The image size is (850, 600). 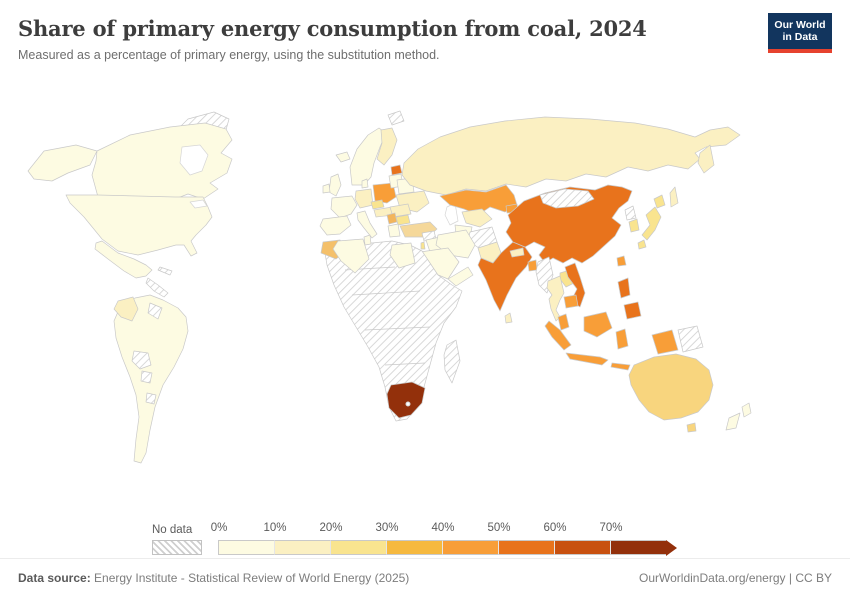 I want to click on country-thailand, so click(x=555, y=298).